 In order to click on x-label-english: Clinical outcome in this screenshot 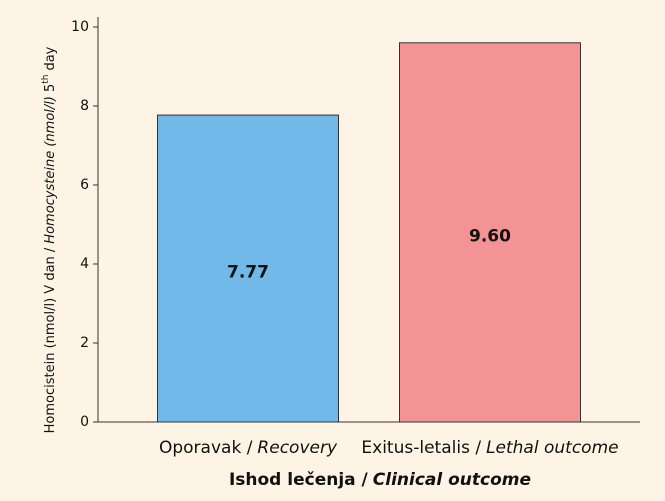, I will do `click(452, 480)`.